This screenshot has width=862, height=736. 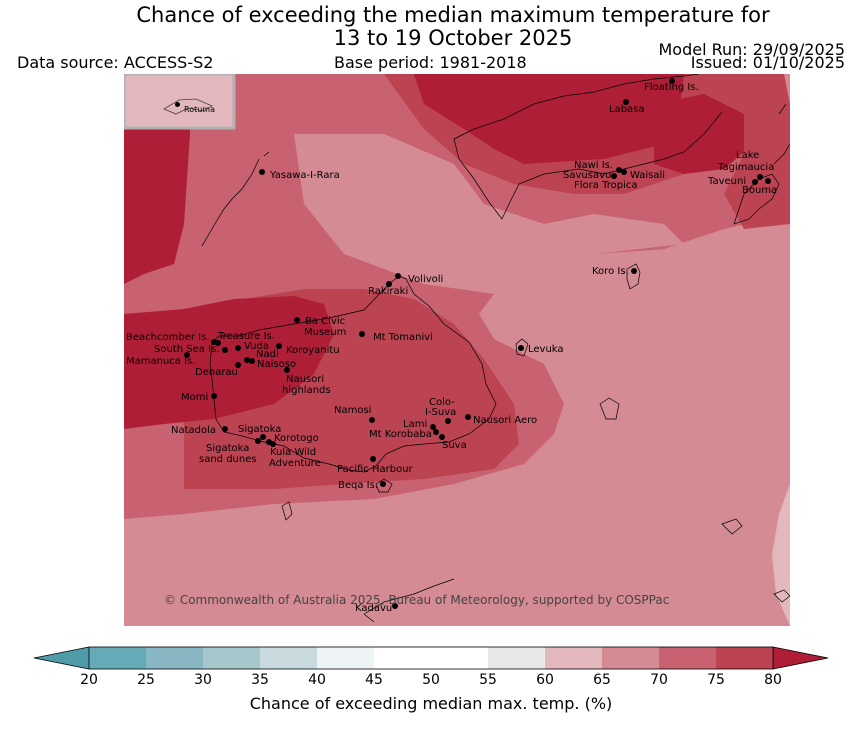 What do you see at coordinates (262, 172) in the screenshot?
I see `marker-yasawa` at bounding box center [262, 172].